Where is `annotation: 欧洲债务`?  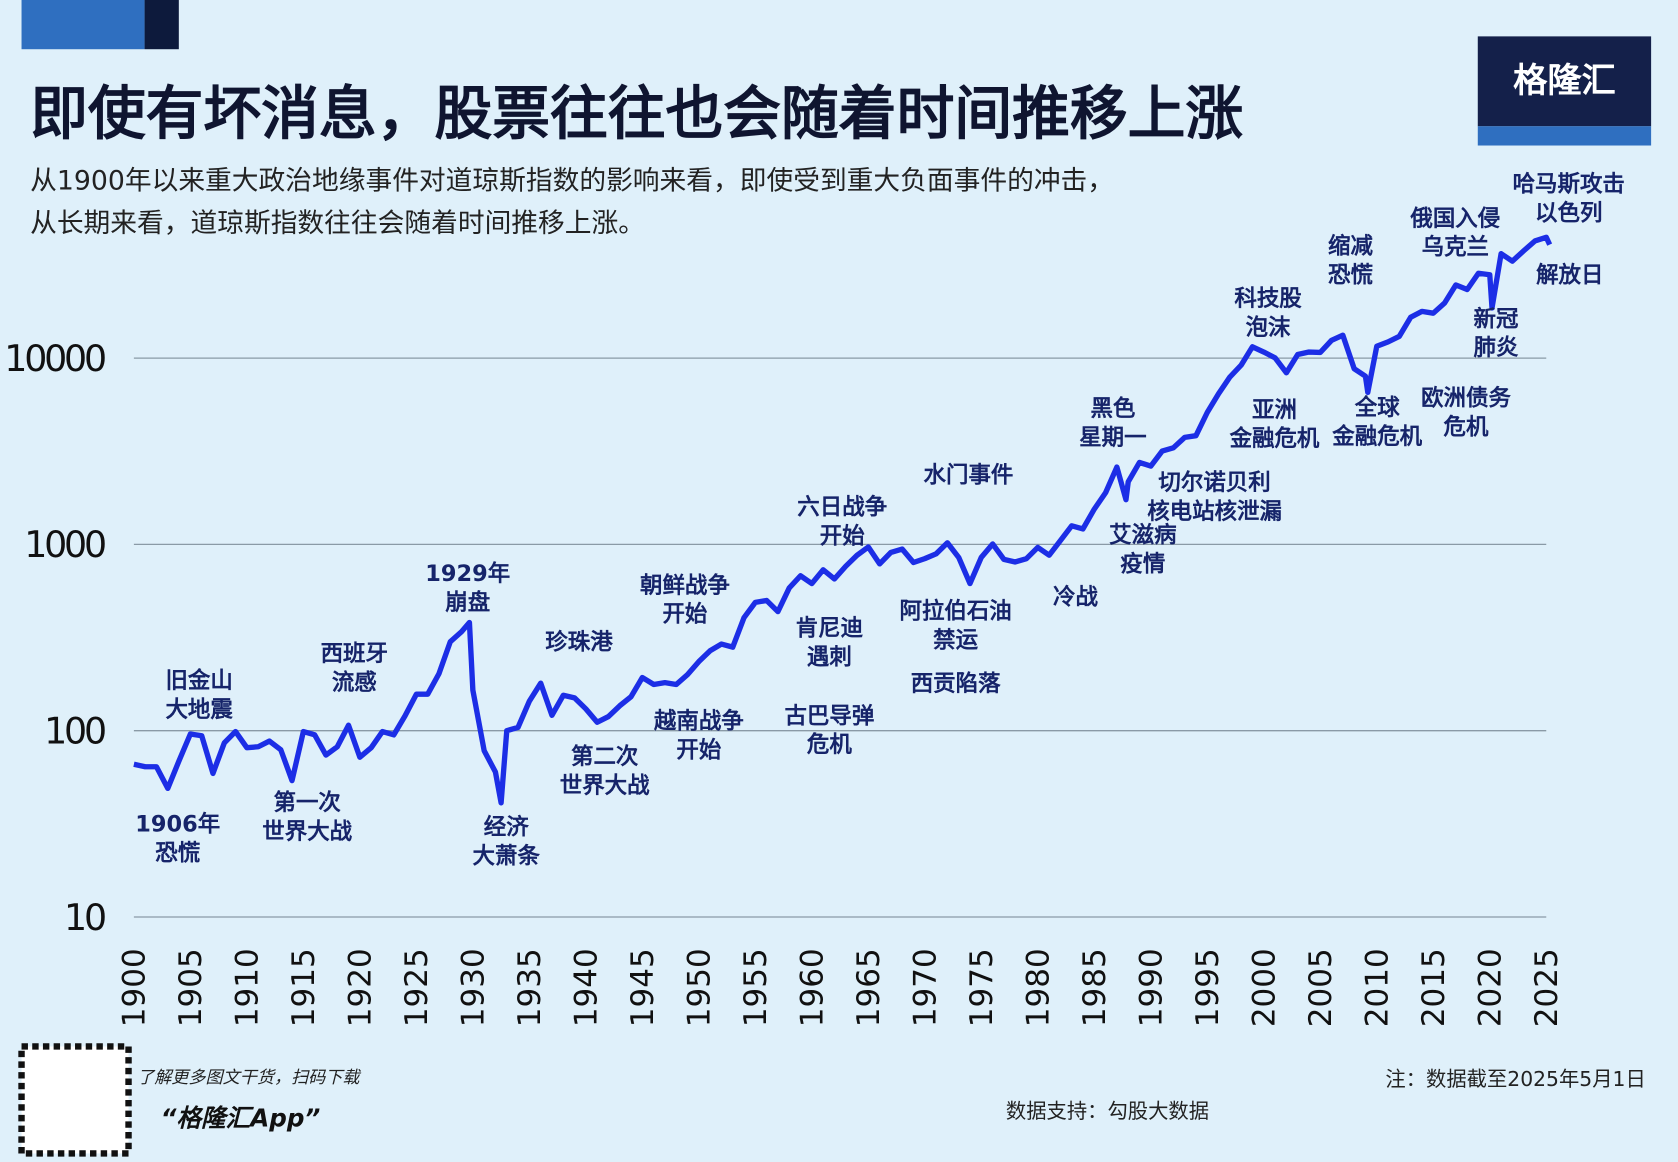 annotation: 欧洲债务 is located at coordinates (1466, 399).